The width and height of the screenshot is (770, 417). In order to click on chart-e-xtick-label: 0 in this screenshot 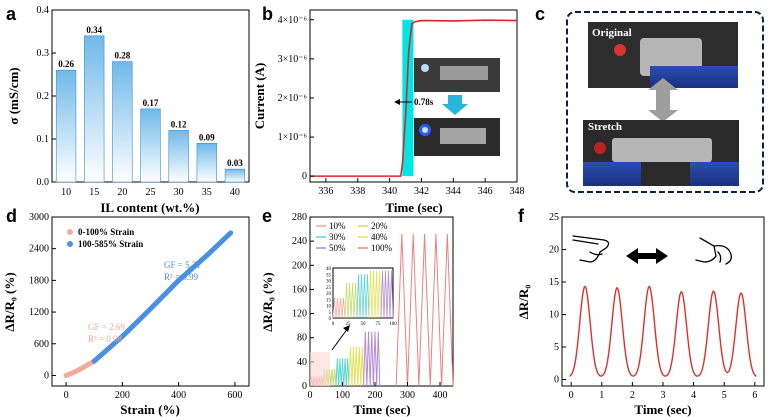, I will do `click(310, 395)`.